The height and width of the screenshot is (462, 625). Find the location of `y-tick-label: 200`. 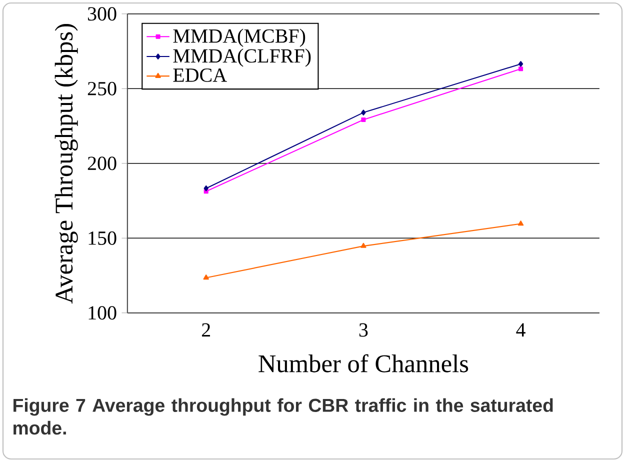

y-tick-label: 200 is located at coordinates (102, 163).